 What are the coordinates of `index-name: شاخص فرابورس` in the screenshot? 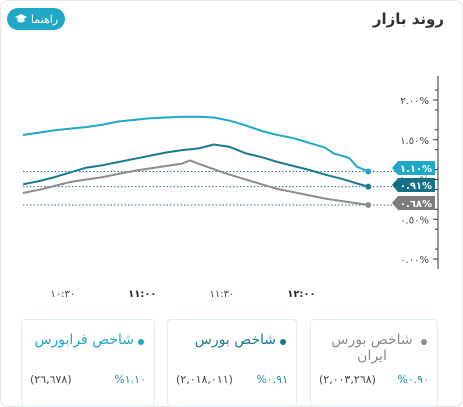 It's located at (89, 340).